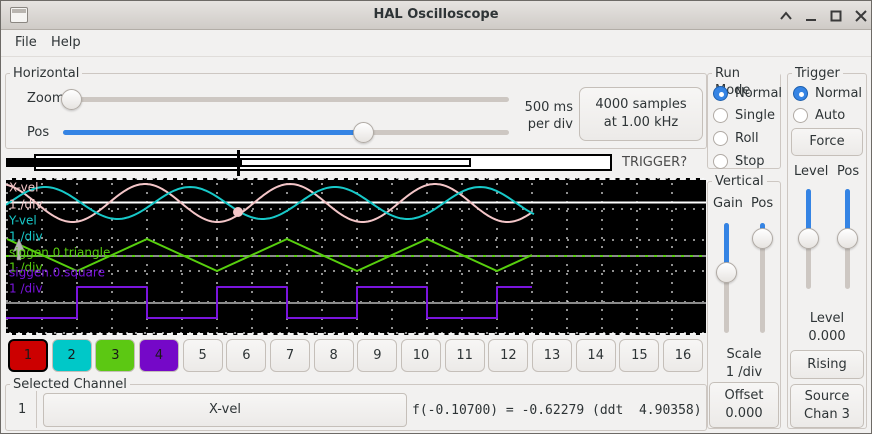 Image resolution: width=872 pixels, height=434 pixels. I want to click on trace-X-vel, so click(269, 203).